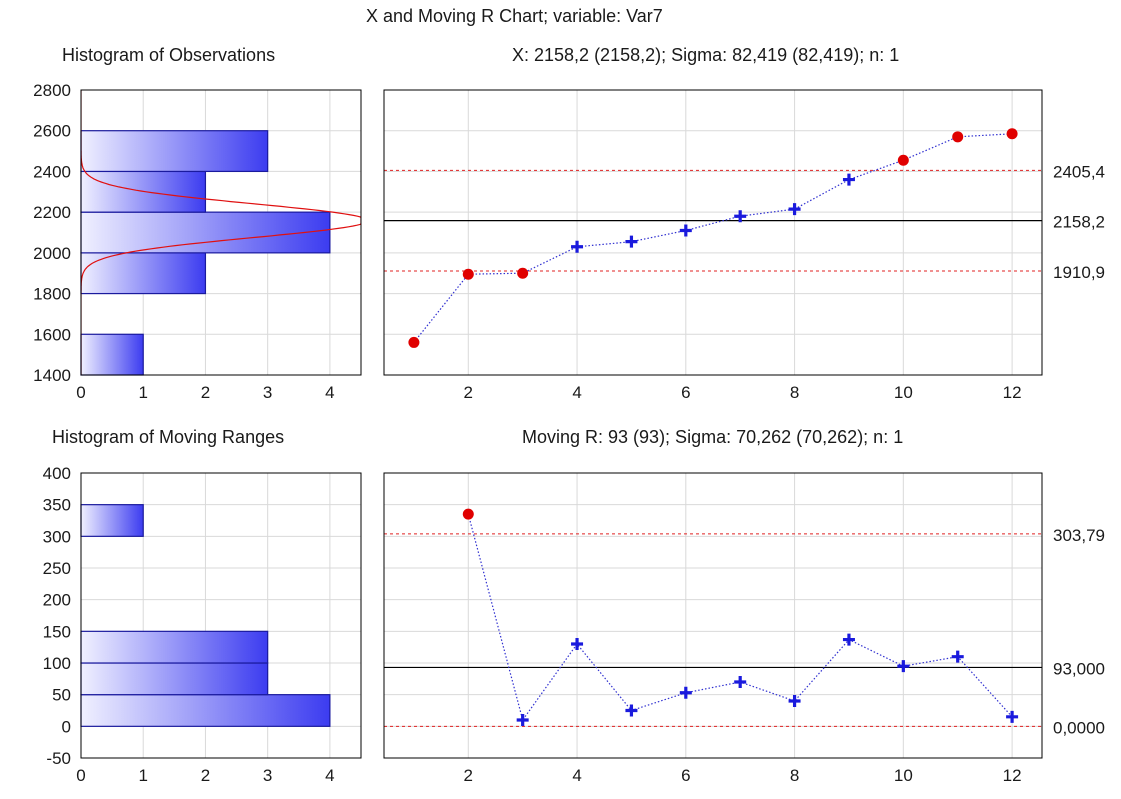 This screenshot has height=799, width=1121. What do you see at coordinates (1079, 668) in the screenshot?
I see `mr-chart-center-label: 93,000` at bounding box center [1079, 668].